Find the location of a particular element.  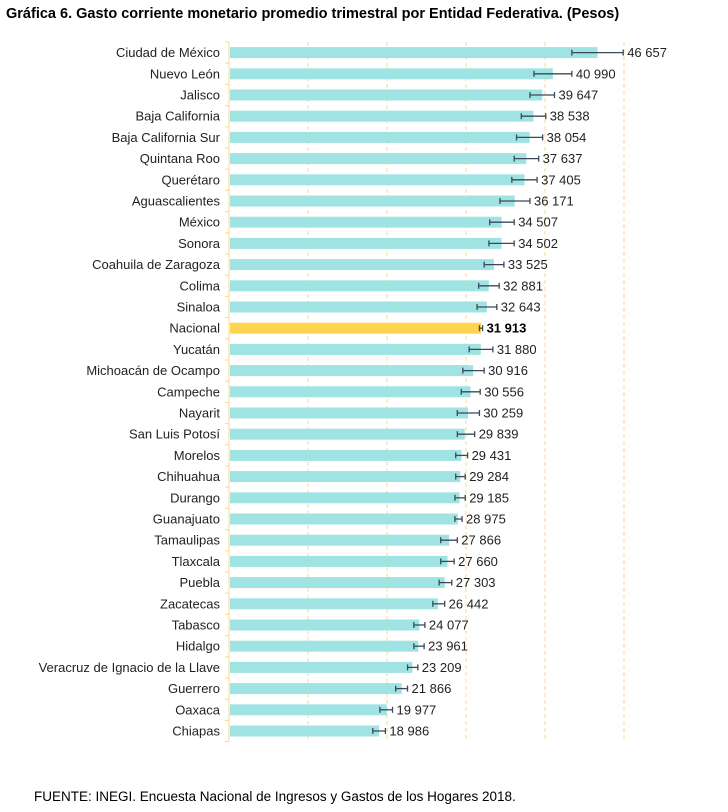

value-label: 32 881 is located at coordinates (523, 285).